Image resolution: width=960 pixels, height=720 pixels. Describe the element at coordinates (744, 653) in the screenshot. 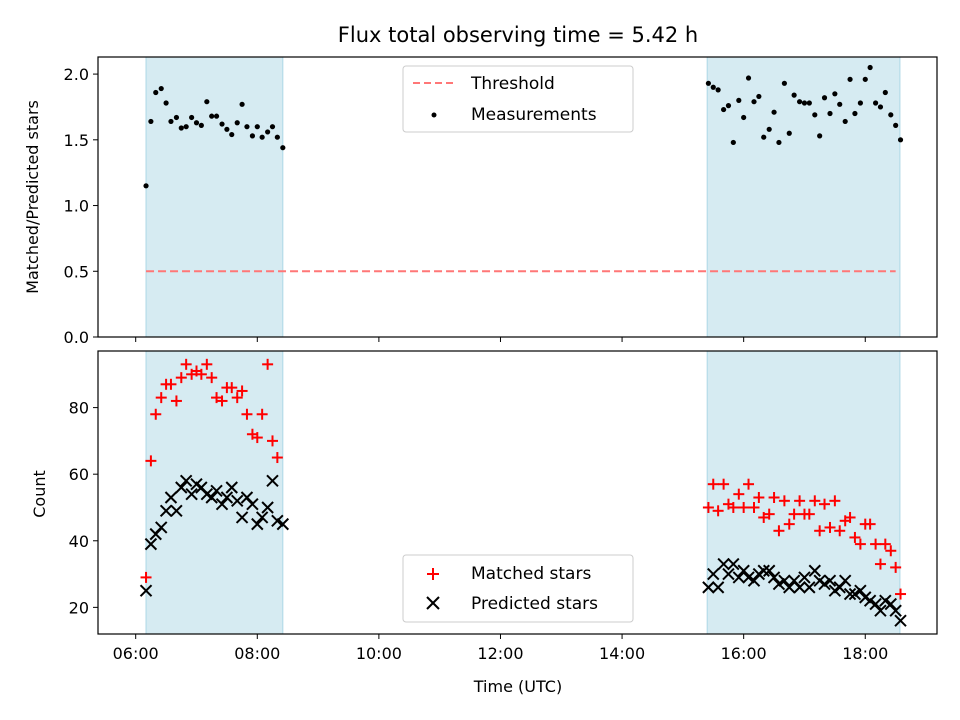

I see `bottom-x-tick-label: 16:00` at that location.